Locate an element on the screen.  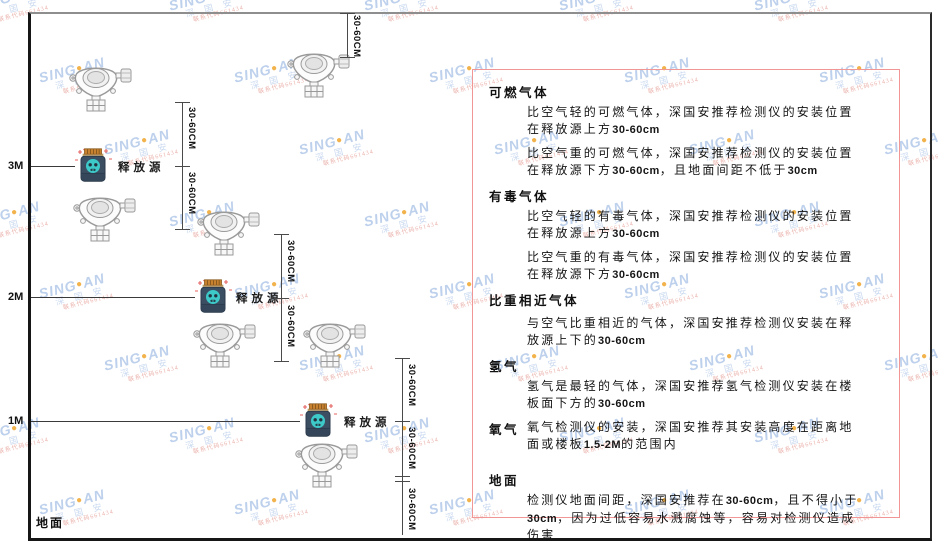
section-paragraph: 比空气重的有毒气体，深国安推荐检测仪的安装位置在释放源下方30-60cm is located at coordinates (690, 265).